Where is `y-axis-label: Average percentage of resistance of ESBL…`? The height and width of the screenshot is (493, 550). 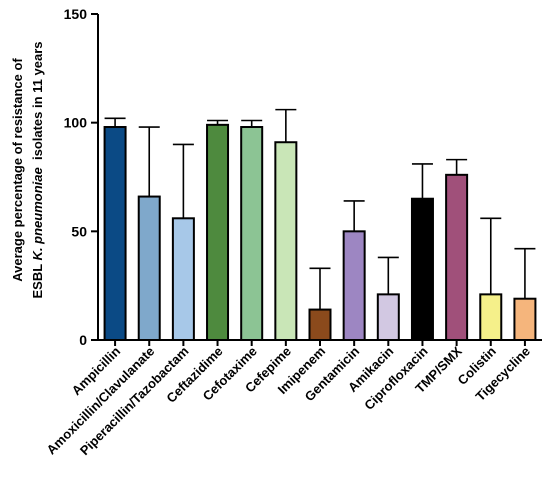
y-axis-label: Average percentage of resistance of ESBL… is located at coordinates (27, 170).